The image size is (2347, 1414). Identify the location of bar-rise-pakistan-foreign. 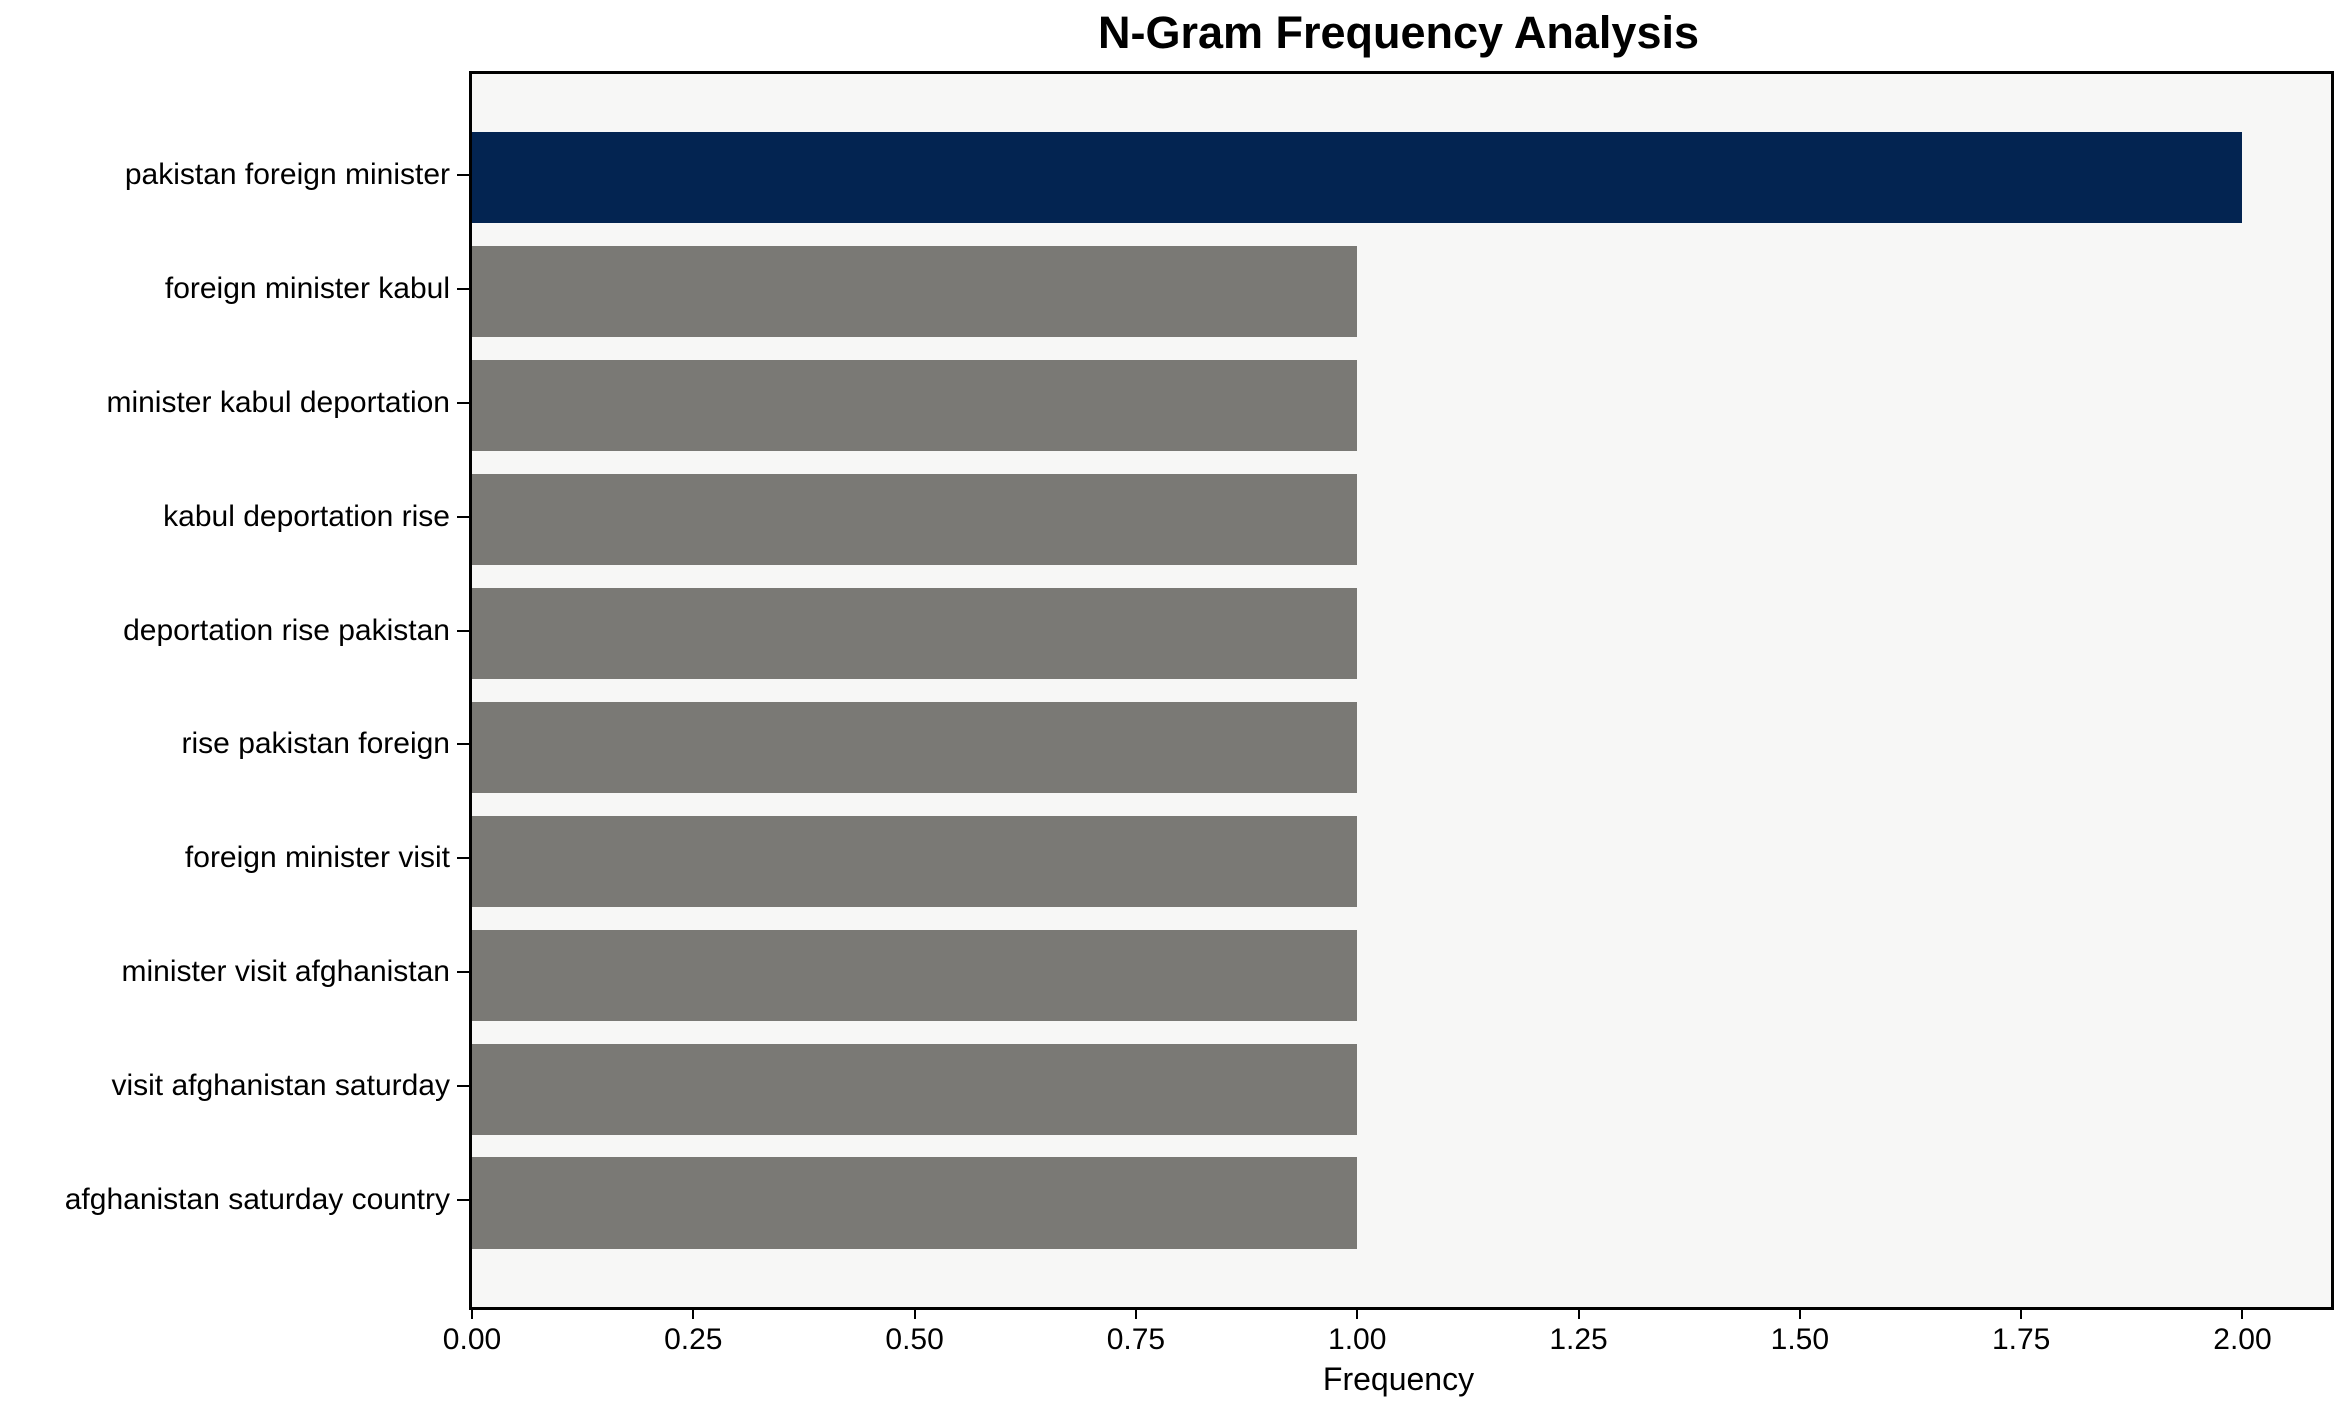
(915, 747).